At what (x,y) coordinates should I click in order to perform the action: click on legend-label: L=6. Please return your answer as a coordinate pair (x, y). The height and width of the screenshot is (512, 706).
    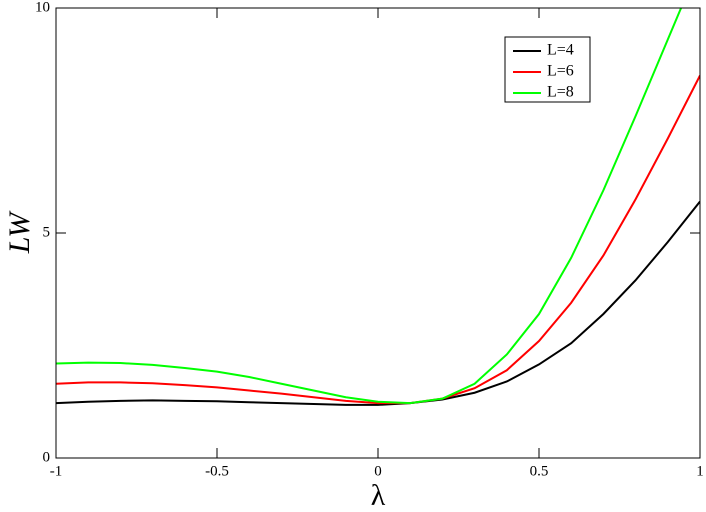
    Looking at the image, I should click on (560, 71).